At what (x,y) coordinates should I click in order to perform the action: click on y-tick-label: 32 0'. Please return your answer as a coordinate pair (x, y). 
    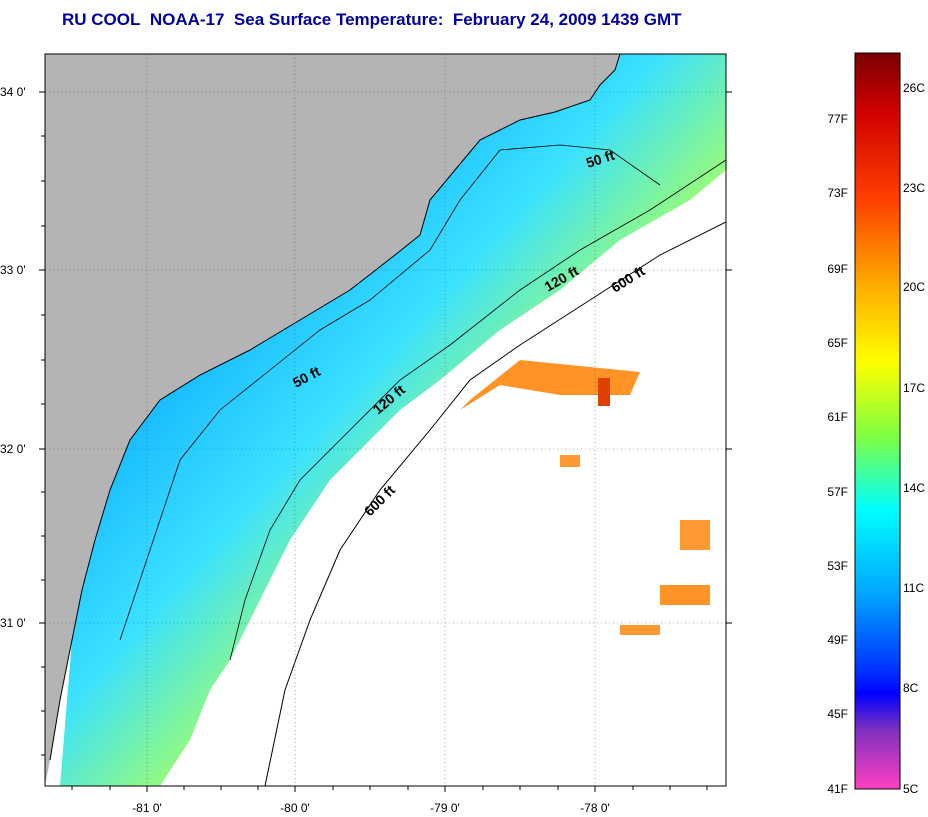
    Looking at the image, I should click on (13, 449).